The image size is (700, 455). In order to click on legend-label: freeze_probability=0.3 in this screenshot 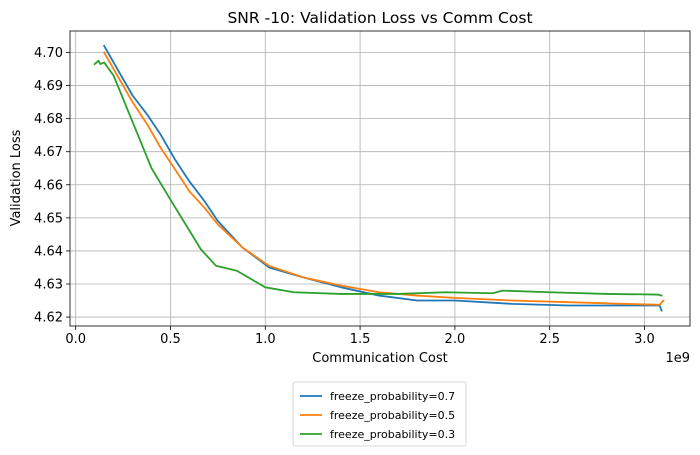, I will do `click(392, 434)`.